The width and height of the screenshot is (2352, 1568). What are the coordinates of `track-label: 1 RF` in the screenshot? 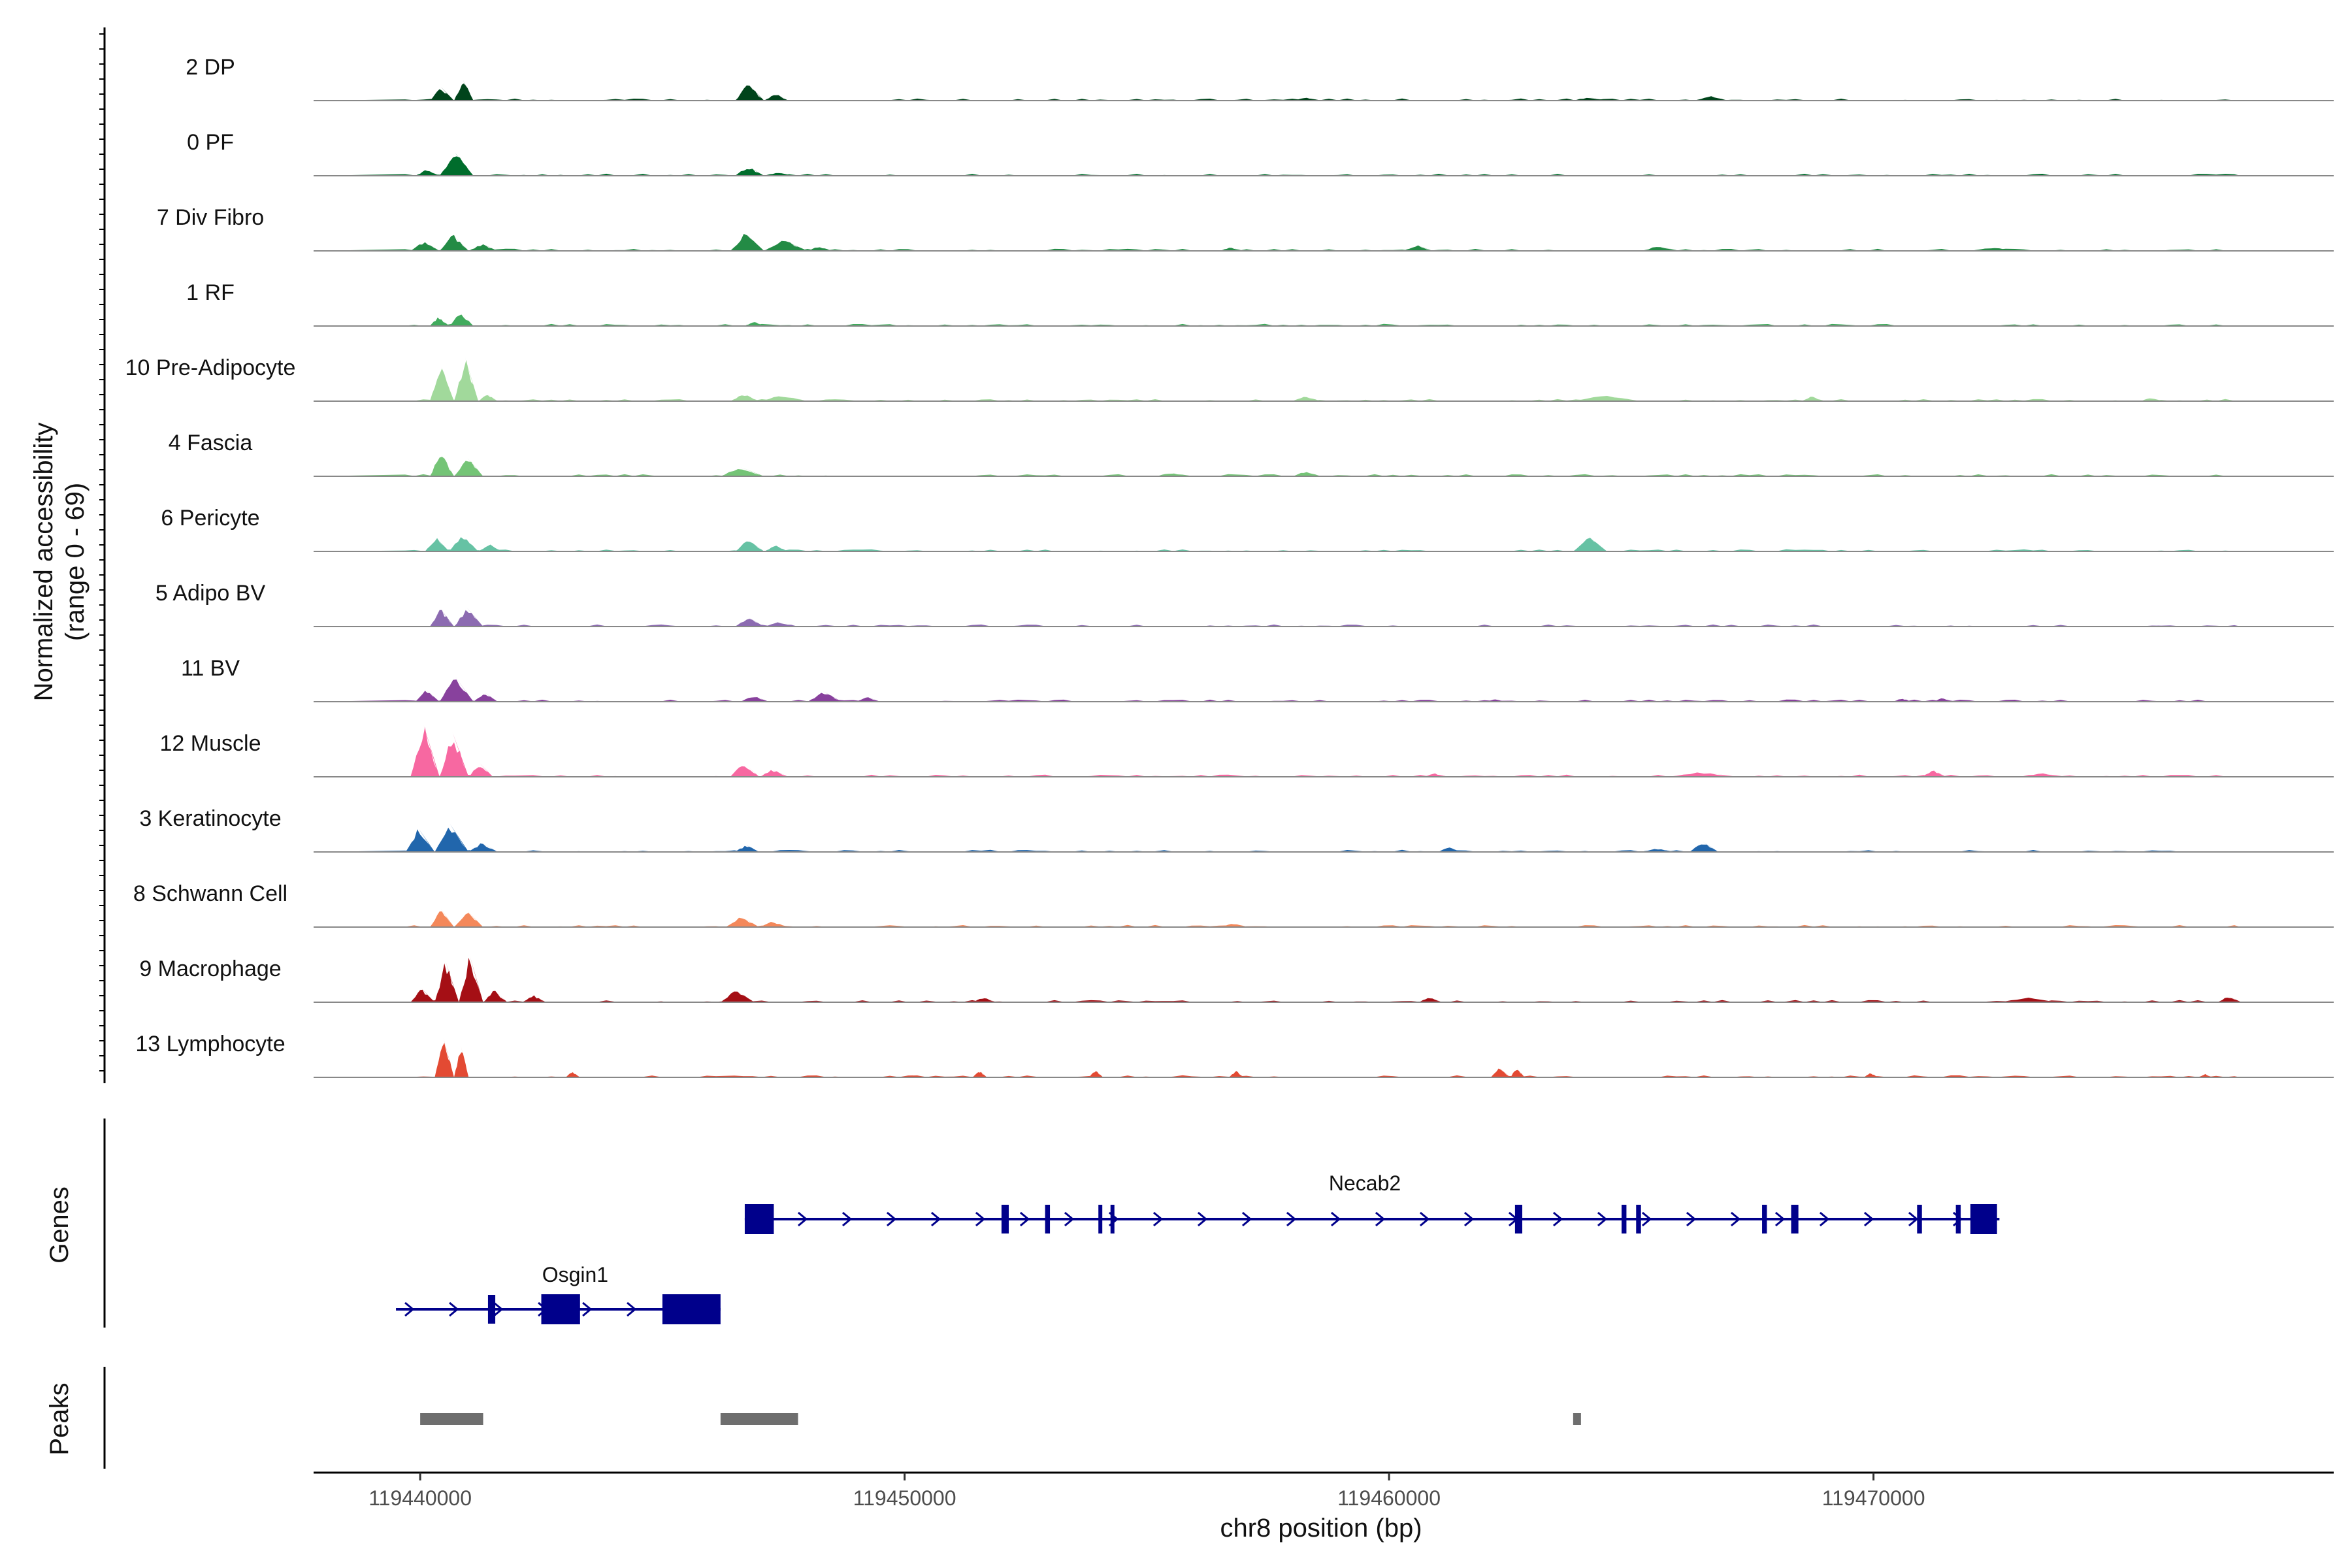 It's located at (210, 292).